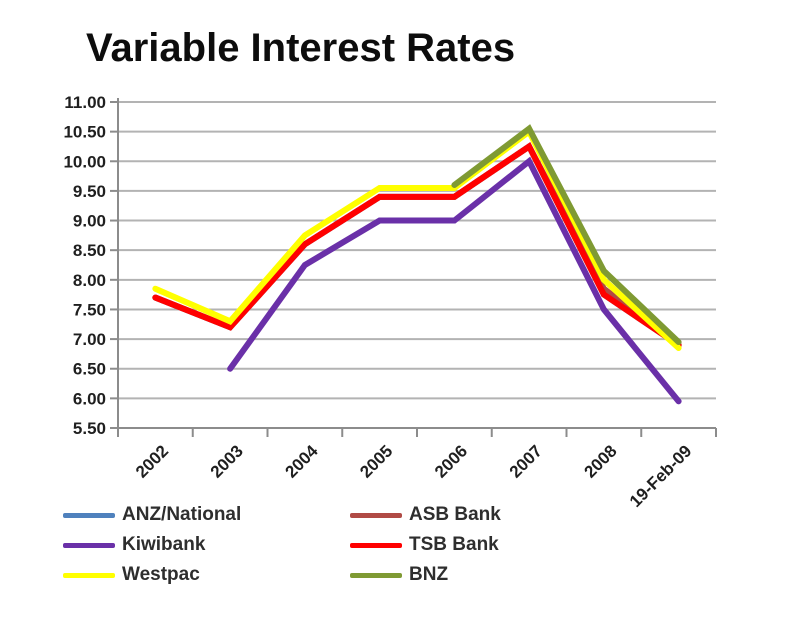 Image resolution: width=800 pixels, height=617 pixels. What do you see at coordinates (302, 461) in the screenshot?
I see `x-axis-label: 2004` at bounding box center [302, 461].